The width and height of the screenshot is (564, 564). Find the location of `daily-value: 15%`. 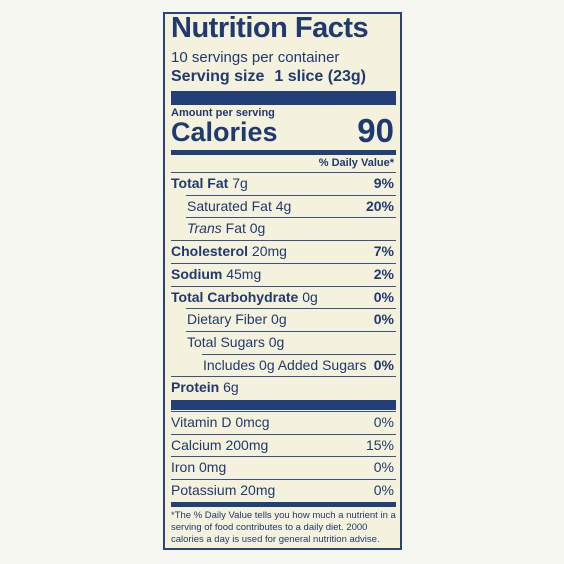

daily-value: 15% is located at coordinates (379, 444).